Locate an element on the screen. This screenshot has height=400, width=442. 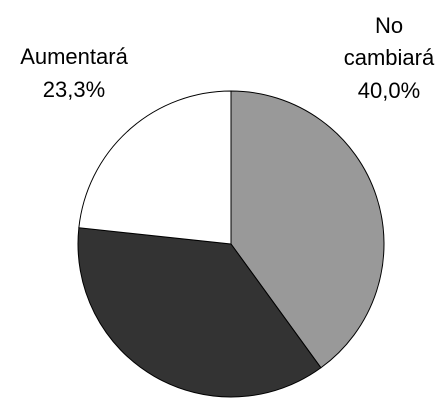
slice-value-aumentara: 23,3% is located at coordinates (74, 89).